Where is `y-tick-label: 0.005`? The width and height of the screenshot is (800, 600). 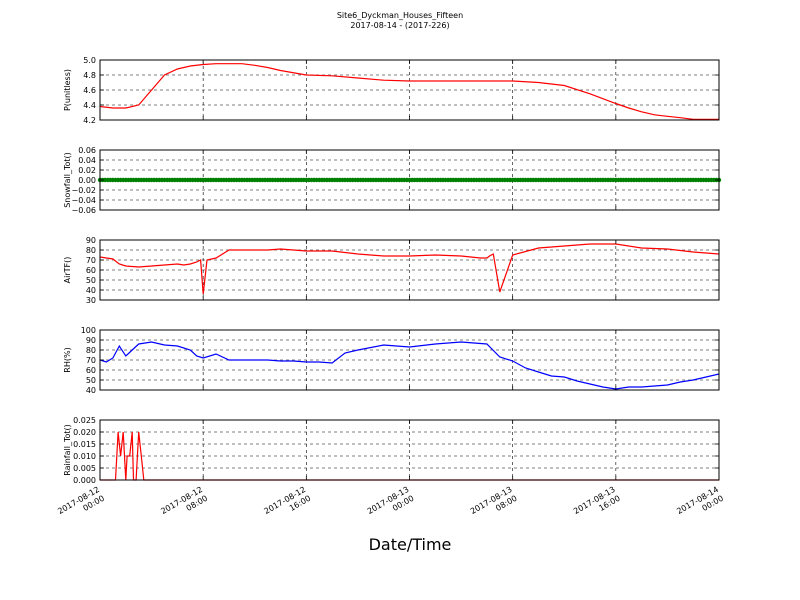 y-tick-label: 0.005 is located at coordinates (84, 468).